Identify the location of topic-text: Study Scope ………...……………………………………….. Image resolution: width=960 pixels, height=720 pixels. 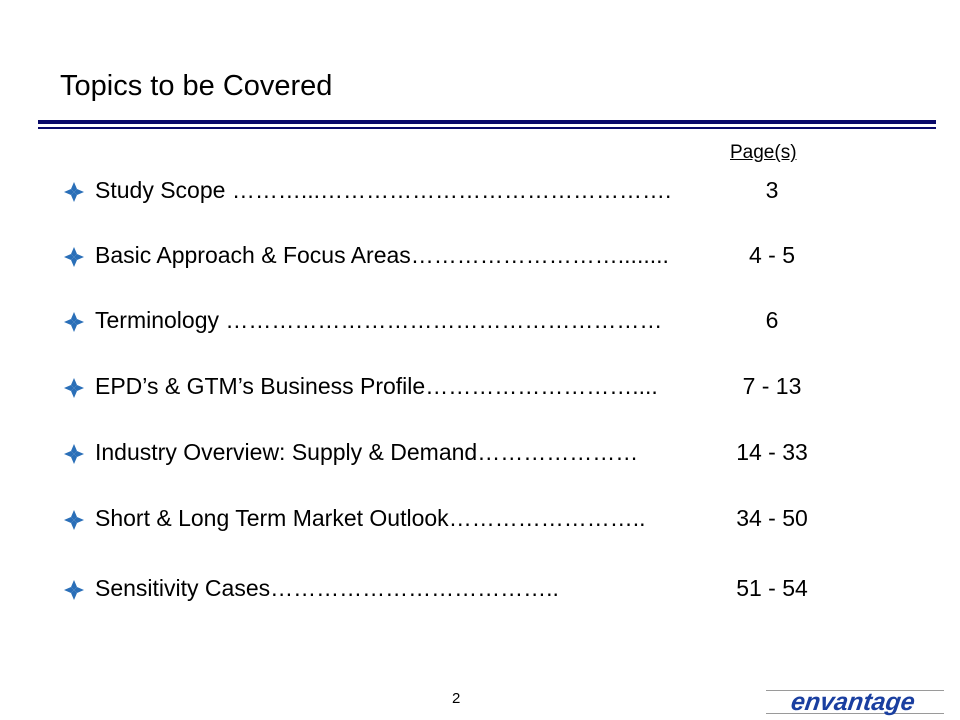
(383, 190).